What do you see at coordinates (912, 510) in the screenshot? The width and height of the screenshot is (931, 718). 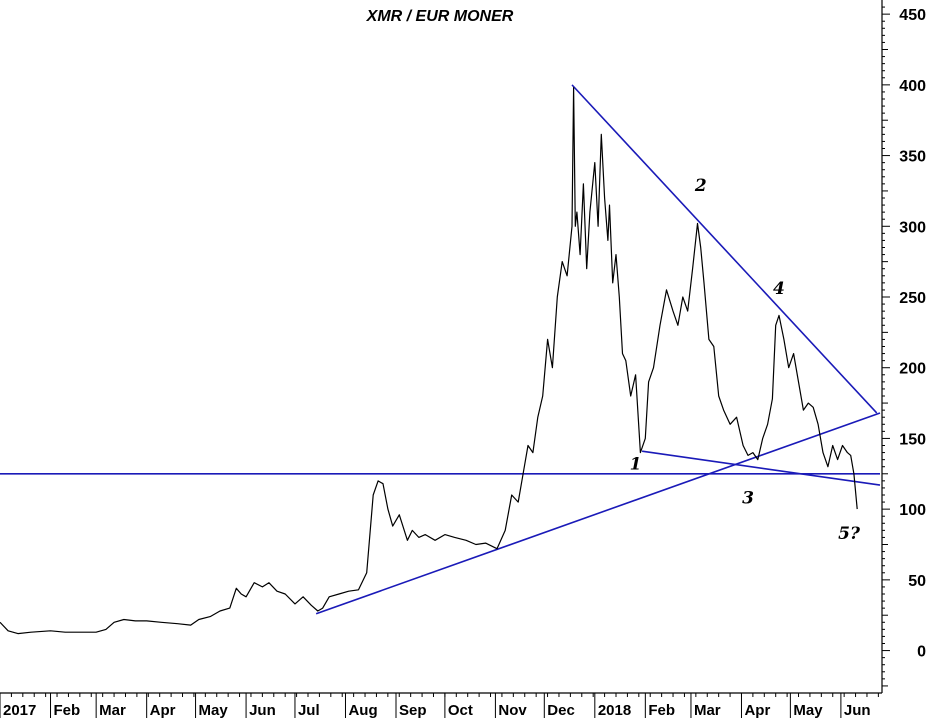 I see `y-tick-label: 100` at bounding box center [912, 510].